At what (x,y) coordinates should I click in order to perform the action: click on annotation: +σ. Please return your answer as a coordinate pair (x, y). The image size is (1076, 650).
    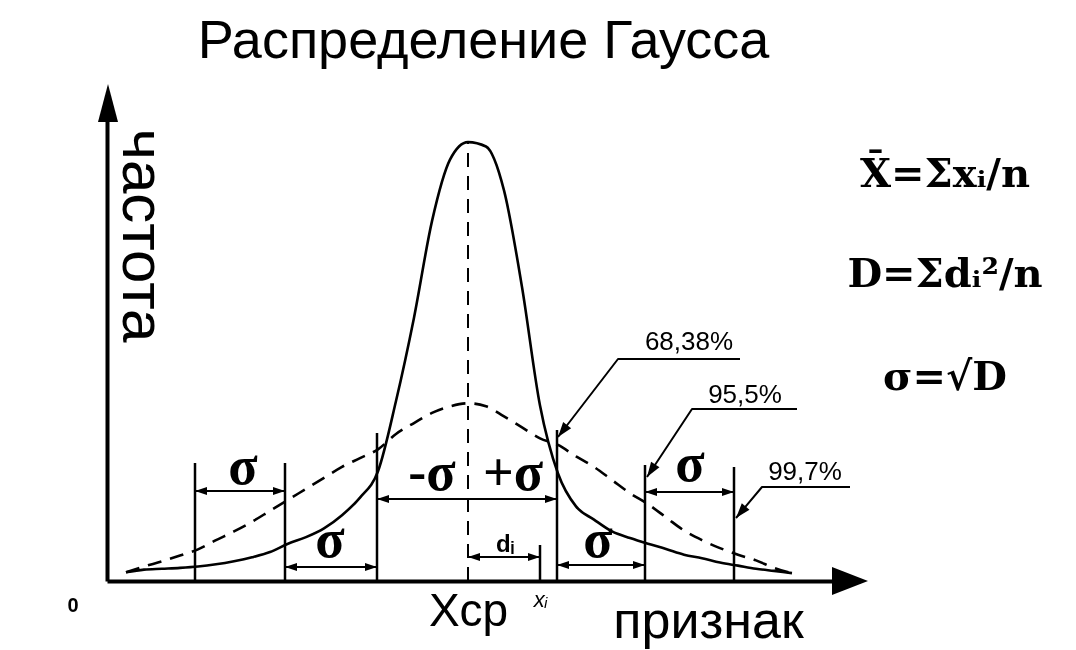
    Looking at the image, I should click on (513, 472).